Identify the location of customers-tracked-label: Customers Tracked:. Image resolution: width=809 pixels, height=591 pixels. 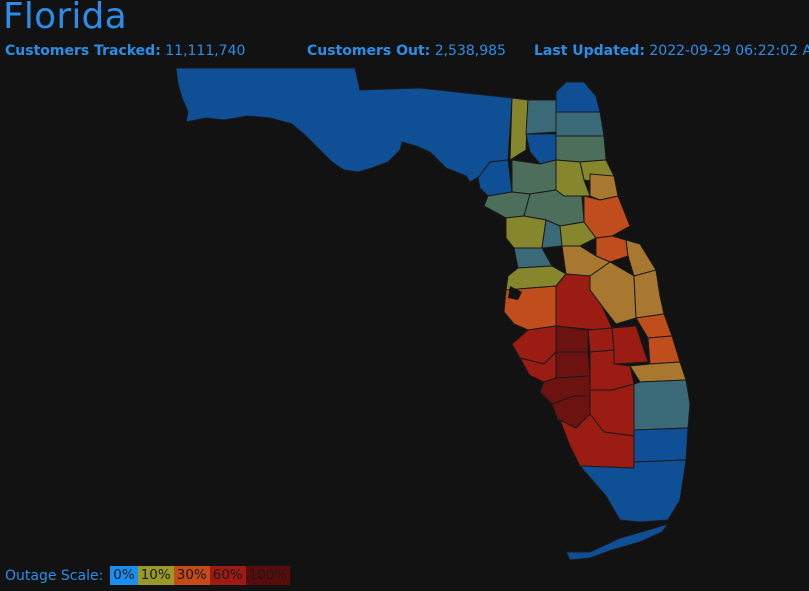
(83, 51).